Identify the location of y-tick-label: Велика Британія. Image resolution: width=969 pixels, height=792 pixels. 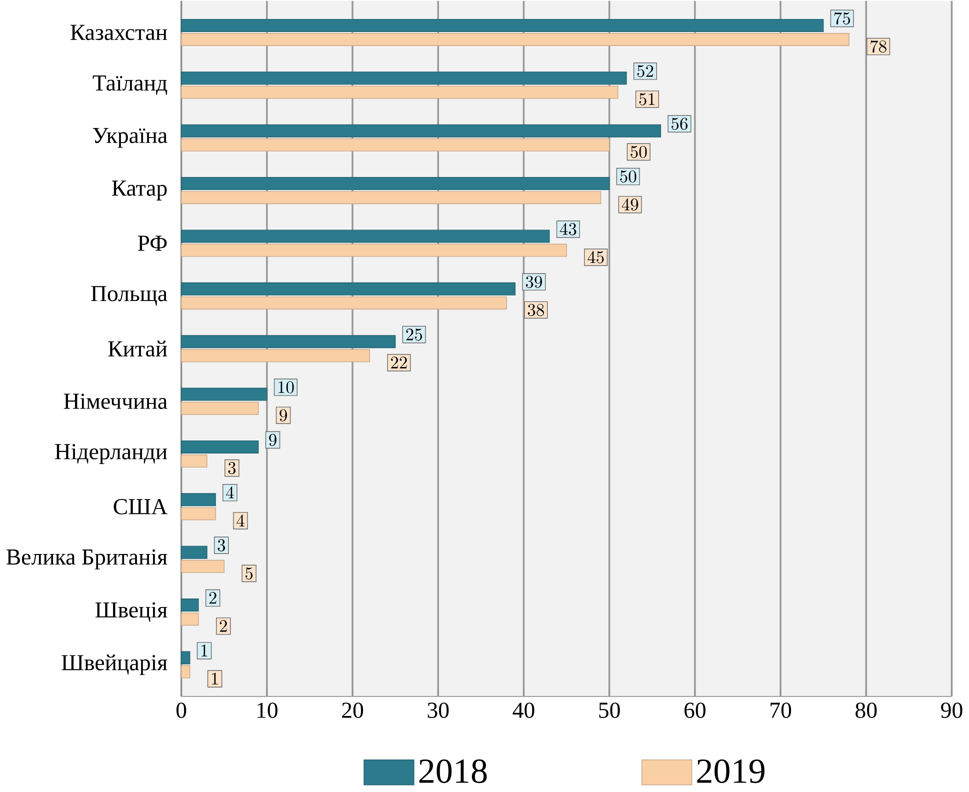
(87, 559).